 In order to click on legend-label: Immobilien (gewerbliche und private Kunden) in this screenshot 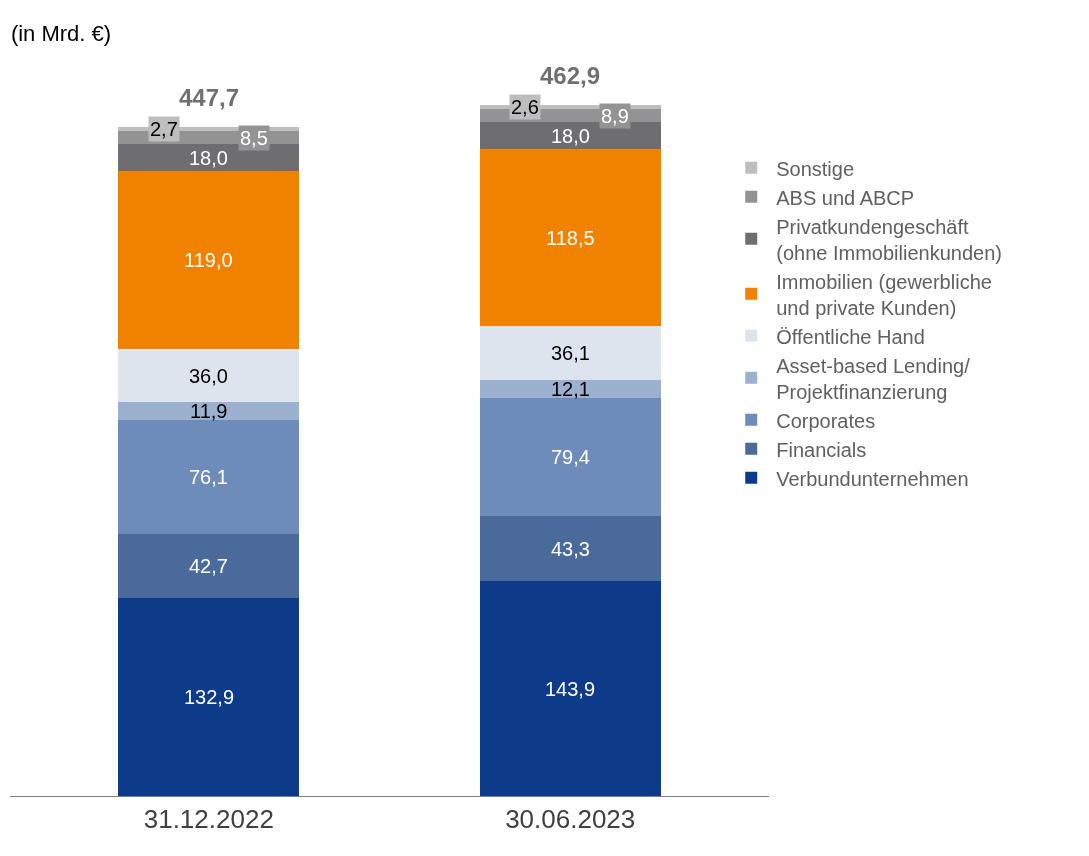, I will do `click(884, 294)`.